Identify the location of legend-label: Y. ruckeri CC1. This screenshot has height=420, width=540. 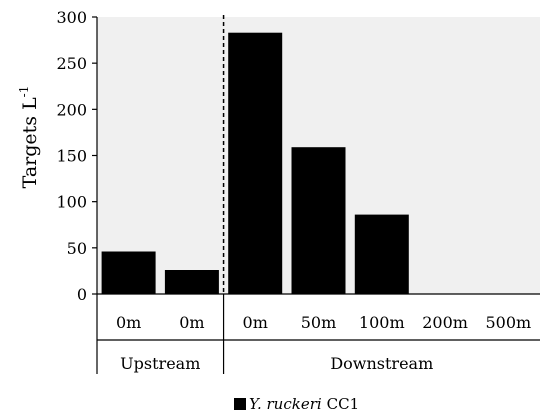
(304, 404).